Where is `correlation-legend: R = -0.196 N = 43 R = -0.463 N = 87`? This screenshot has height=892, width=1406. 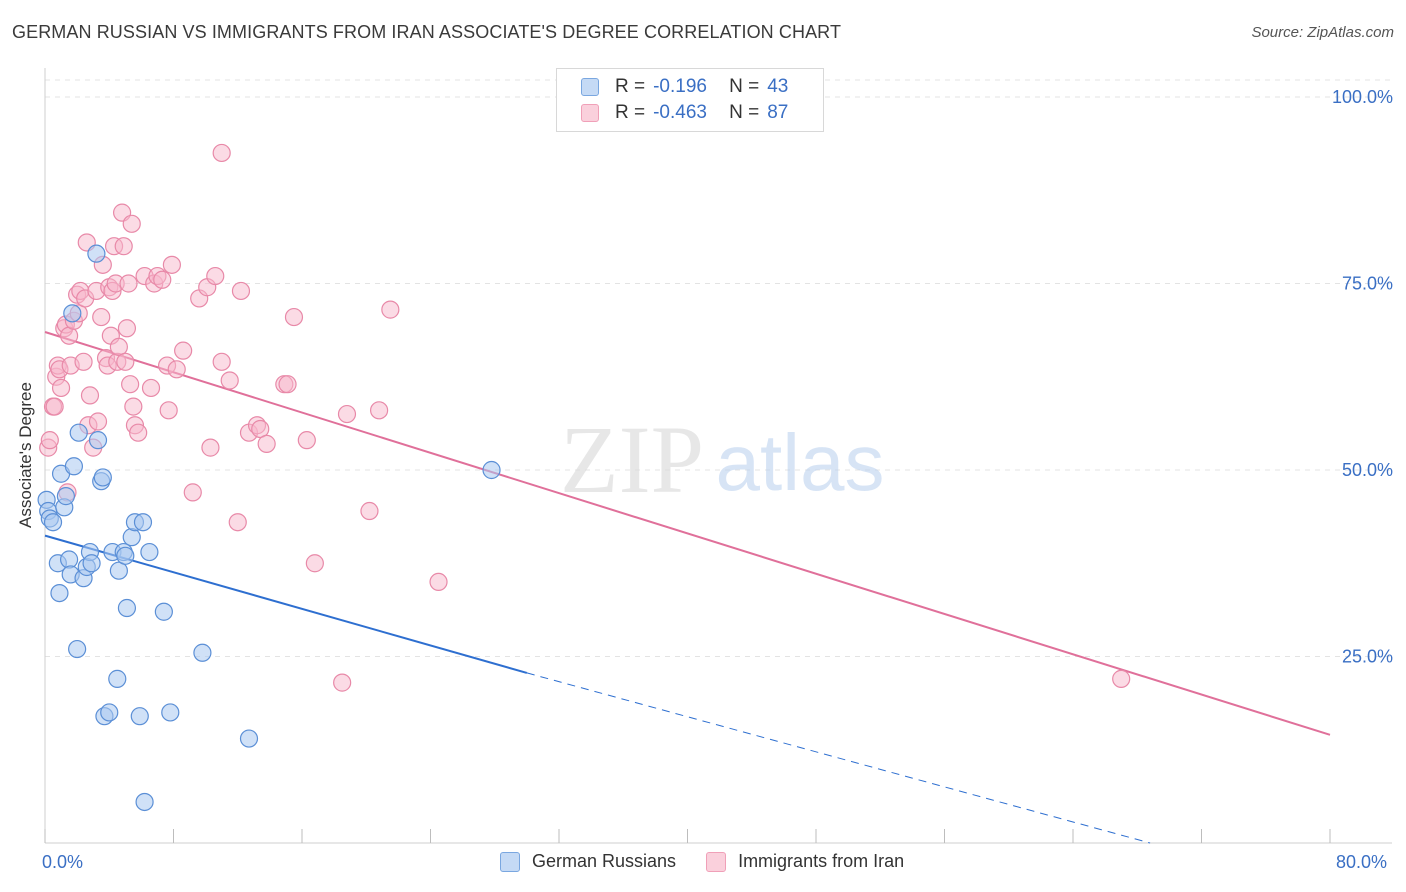 correlation-legend: R = -0.196 N = 43 R = -0.463 N = 87 is located at coordinates (690, 100).